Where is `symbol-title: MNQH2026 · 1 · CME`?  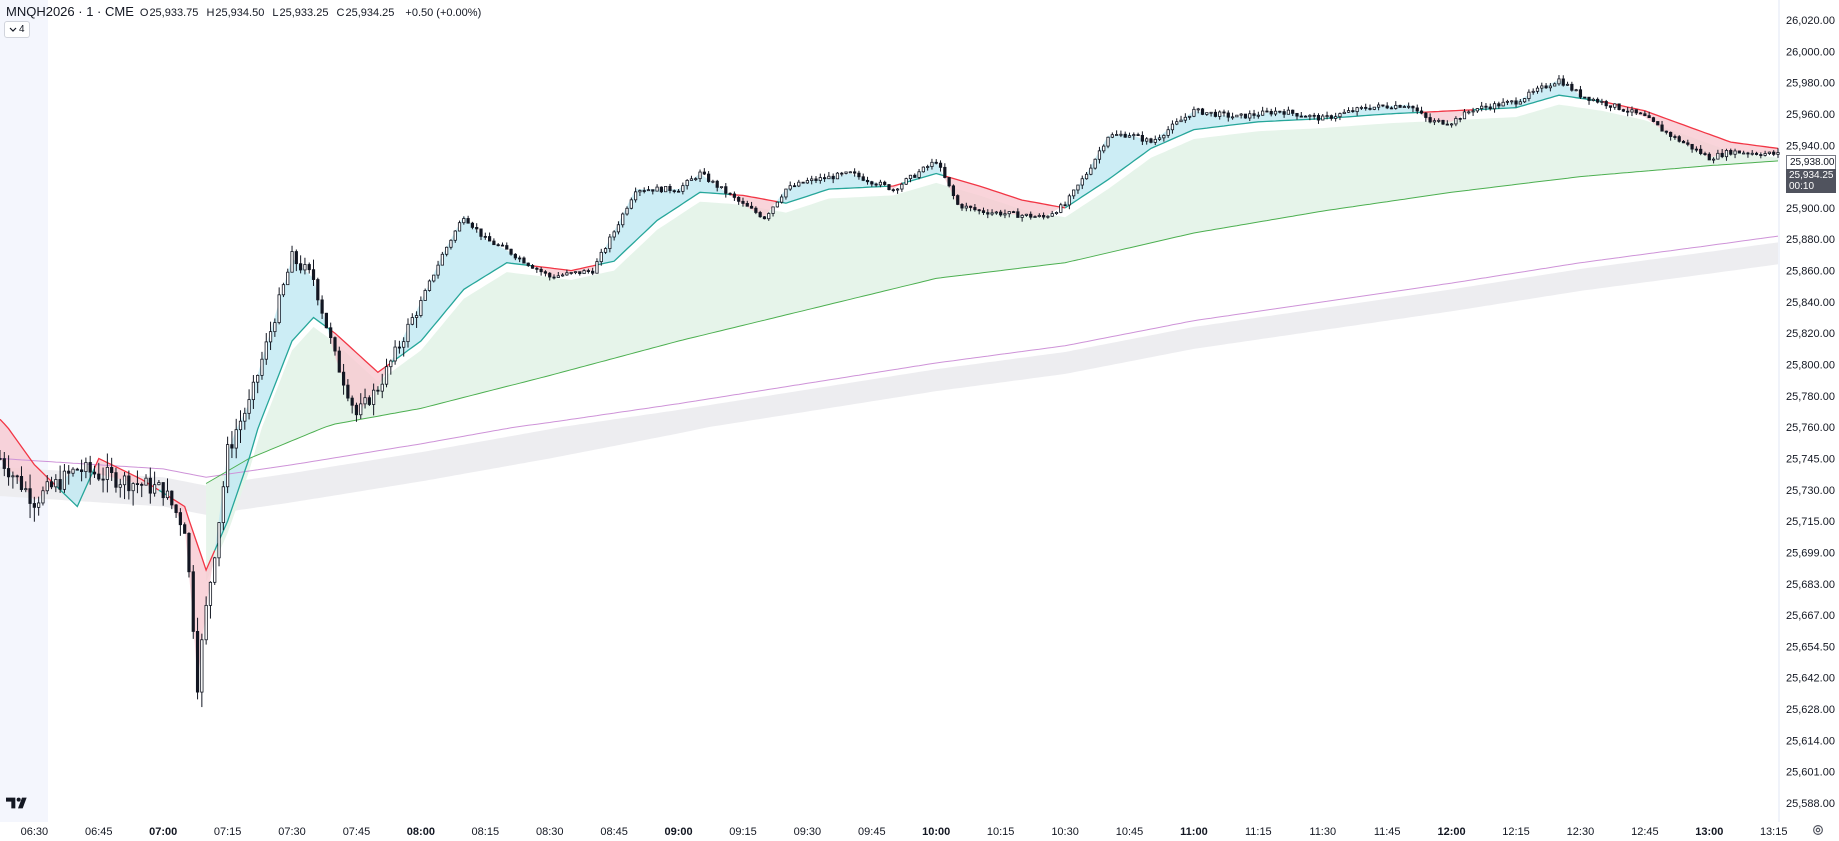 symbol-title: MNQH2026 · 1 · CME is located at coordinates (70, 11).